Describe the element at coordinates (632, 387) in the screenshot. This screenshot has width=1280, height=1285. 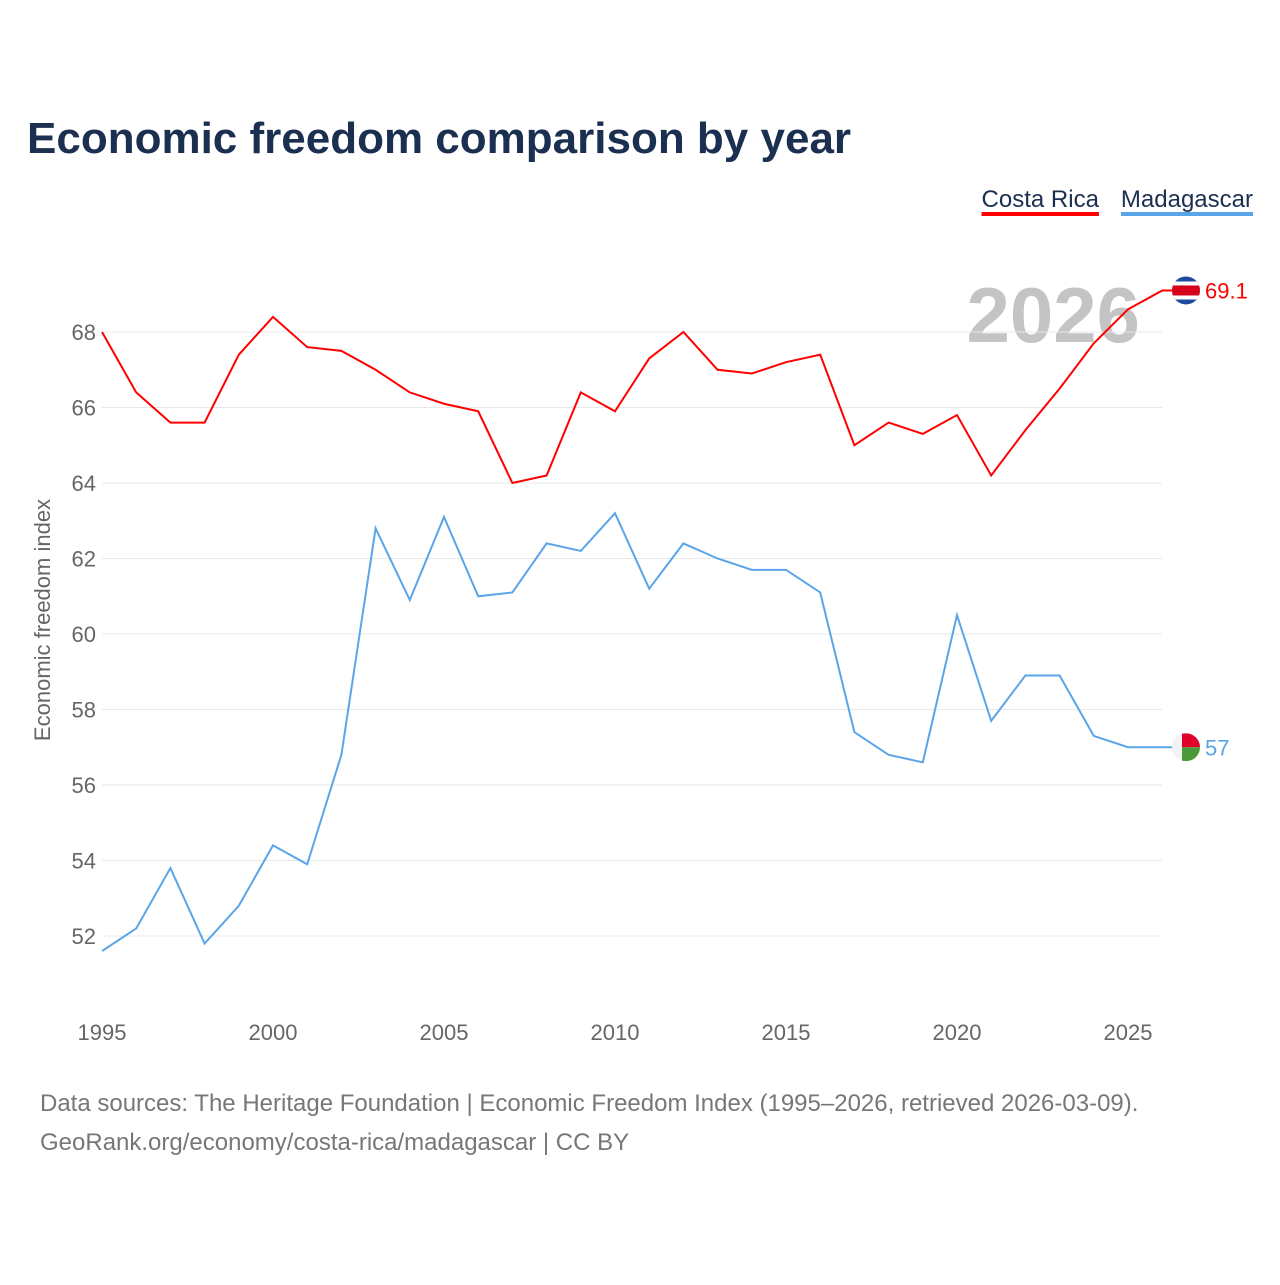
I see `series-line-costa-rica` at that location.